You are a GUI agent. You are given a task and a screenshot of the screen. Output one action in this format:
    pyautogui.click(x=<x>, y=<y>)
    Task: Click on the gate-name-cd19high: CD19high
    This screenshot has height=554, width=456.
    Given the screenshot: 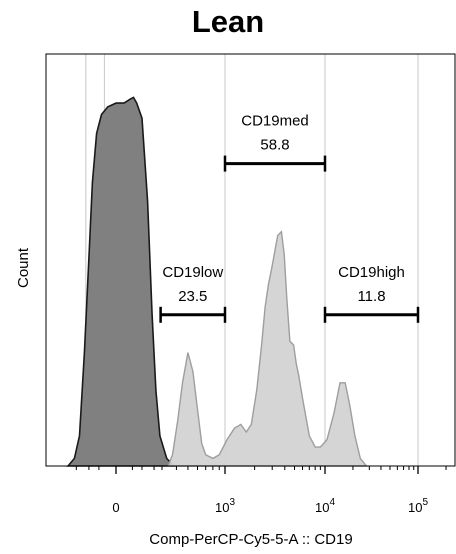 What is the action you would take?
    pyautogui.click(x=371, y=272)
    